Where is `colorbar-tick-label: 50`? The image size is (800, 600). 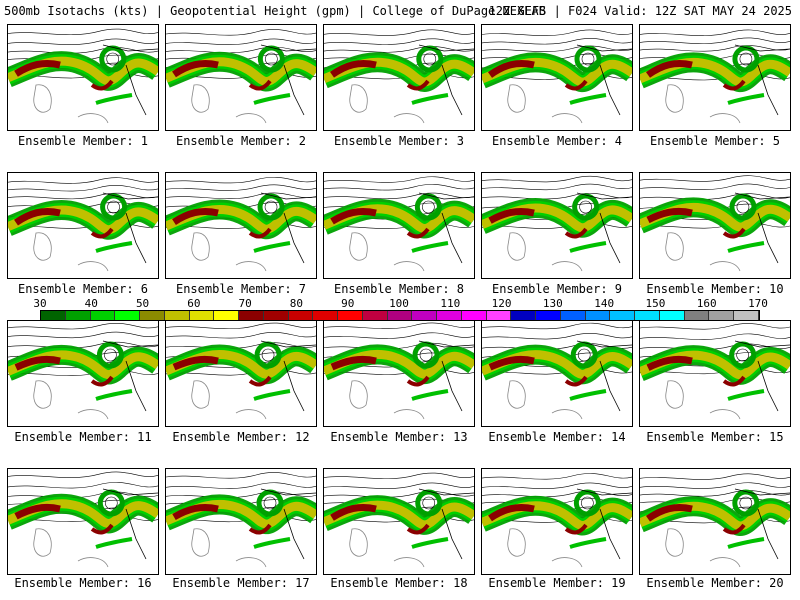 colorbar-tick-label: 50 is located at coordinates (142, 303).